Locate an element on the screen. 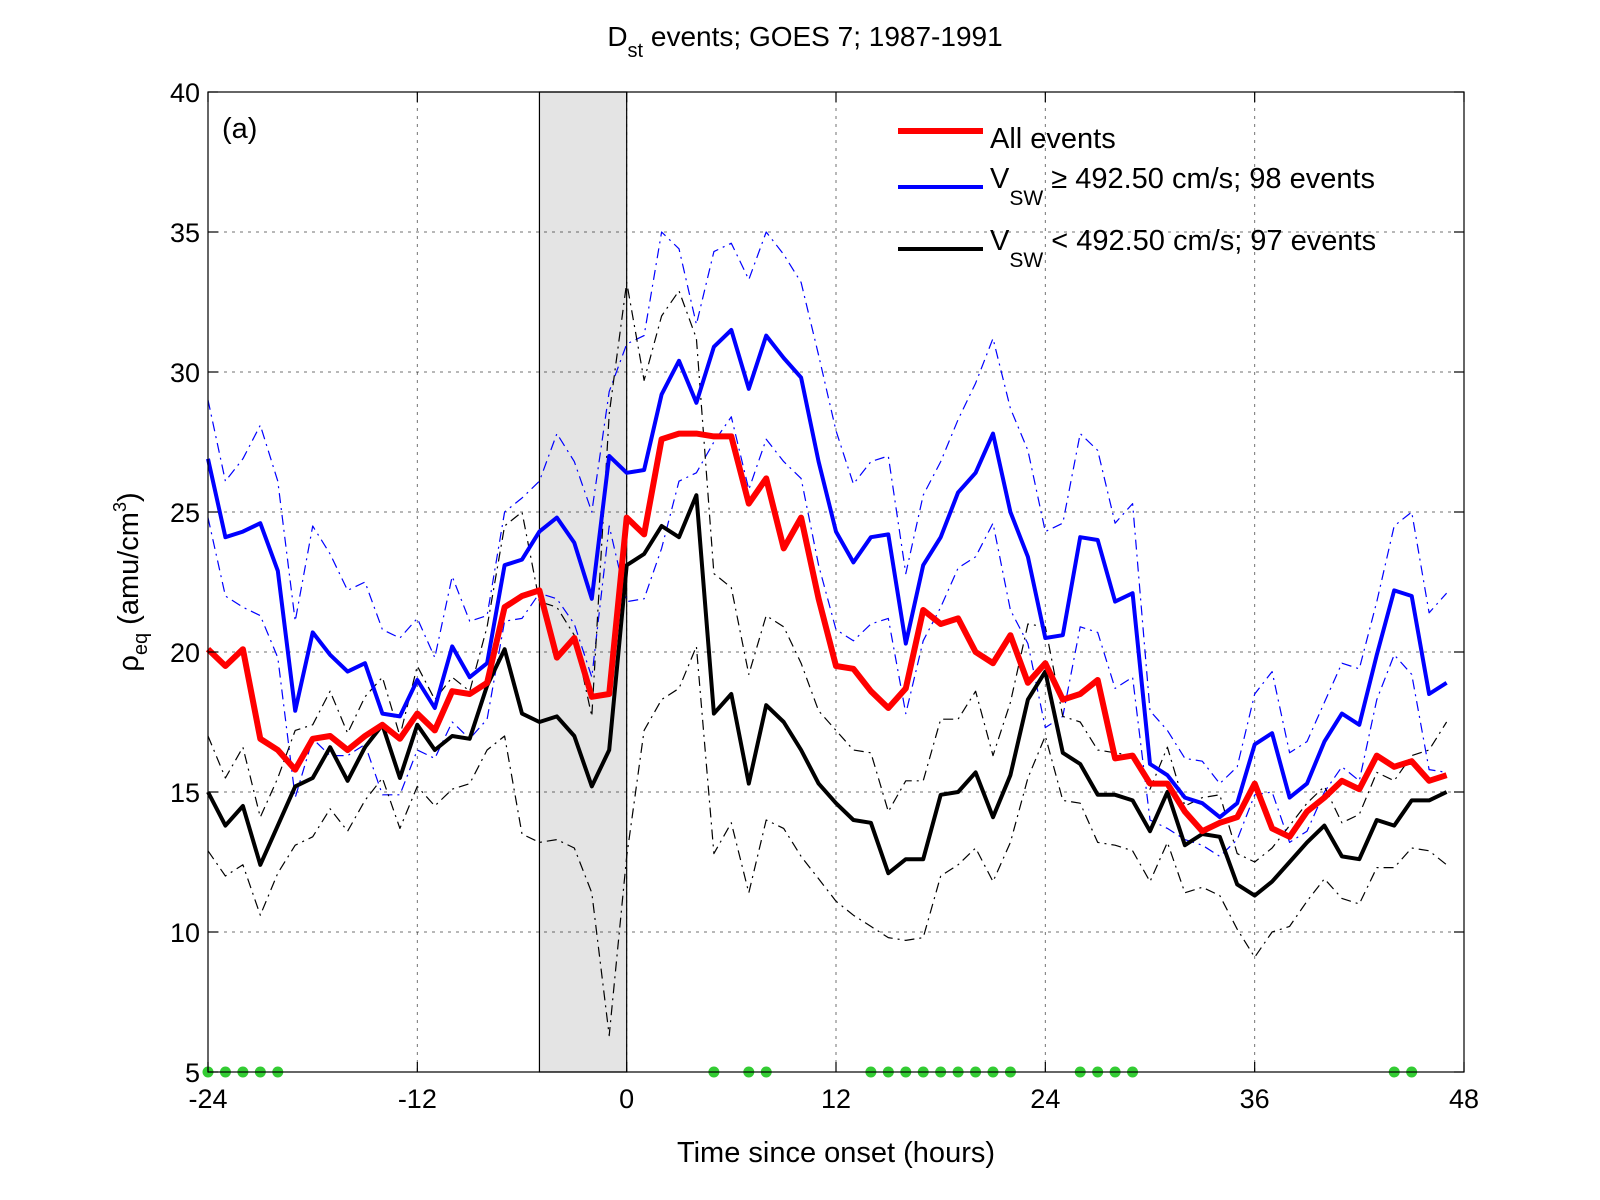  x-axis-label: Time since onset (hours) is located at coordinates (836, 1153).